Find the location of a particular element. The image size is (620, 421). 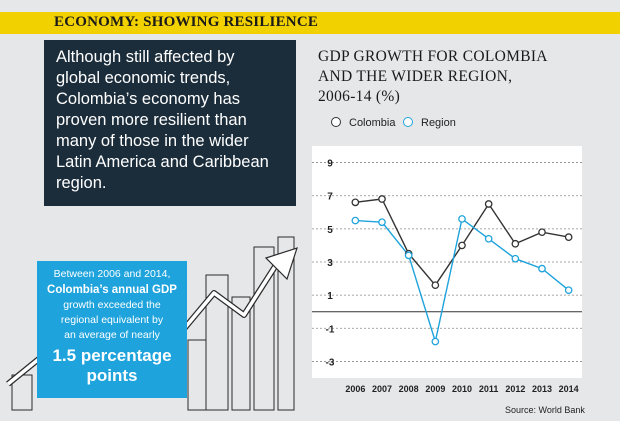

intro-line: many of those in the wider is located at coordinates (152, 141).